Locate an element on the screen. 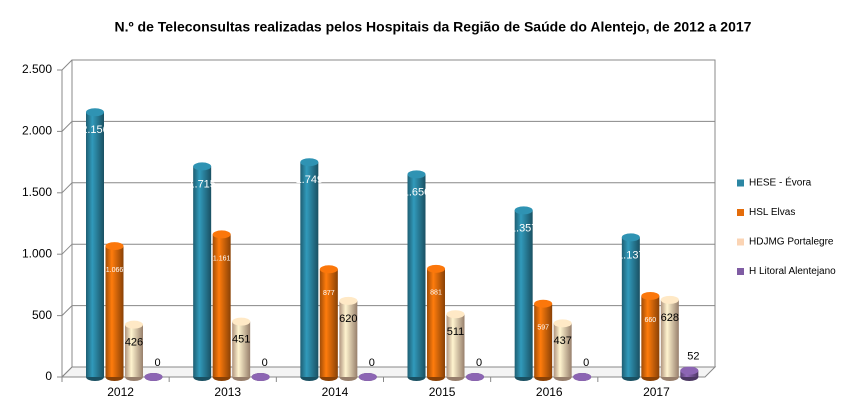 The image size is (866, 420). data-label: 1.161 is located at coordinates (222, 258).